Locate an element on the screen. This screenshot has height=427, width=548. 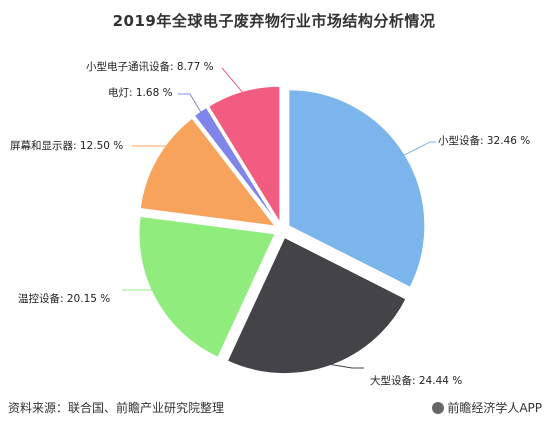
slice-label-2: 温控设备: 20.15 % is located at coordinates (64, 298).